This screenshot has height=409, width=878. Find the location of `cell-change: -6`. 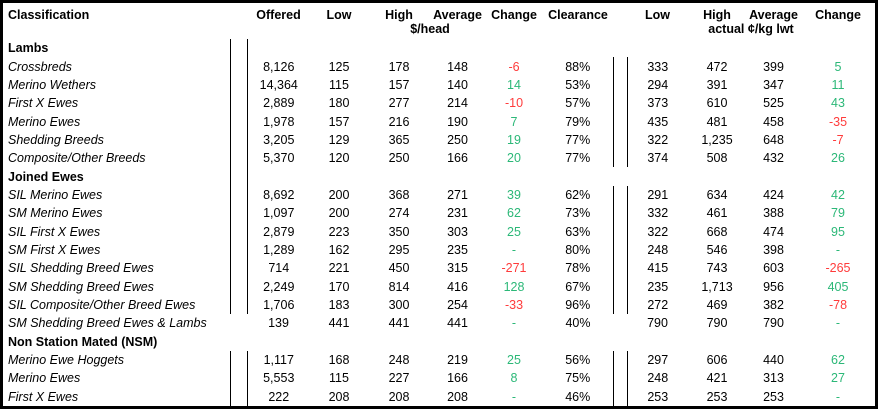

cell-change: -6 is located at coordinates (514, 66).